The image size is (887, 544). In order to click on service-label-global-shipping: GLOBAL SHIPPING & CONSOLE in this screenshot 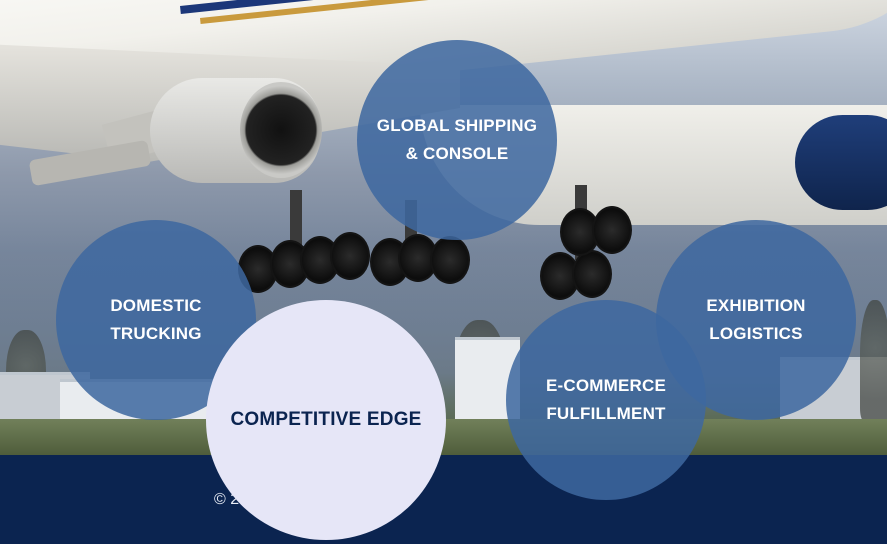, I will do `click(457, 139)`.